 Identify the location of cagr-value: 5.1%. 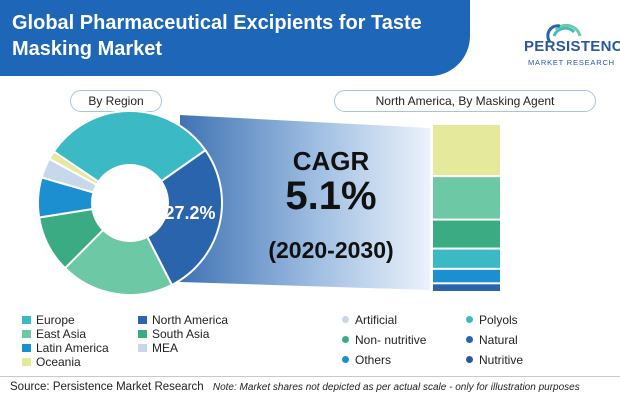
(331, 196).